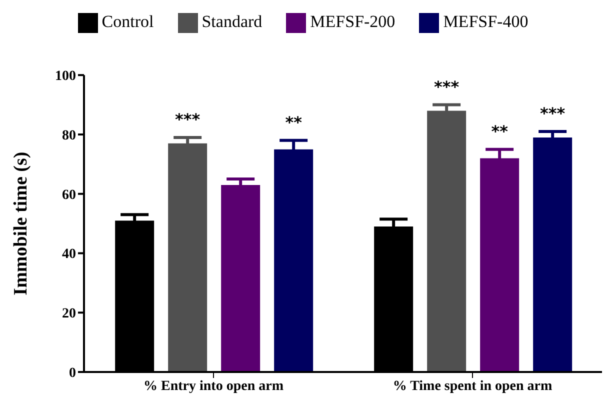  What do you see at coordinates (69, 136) in the screenshot?
I see `y-tick-label: 80` at bounding box center [69, 136].